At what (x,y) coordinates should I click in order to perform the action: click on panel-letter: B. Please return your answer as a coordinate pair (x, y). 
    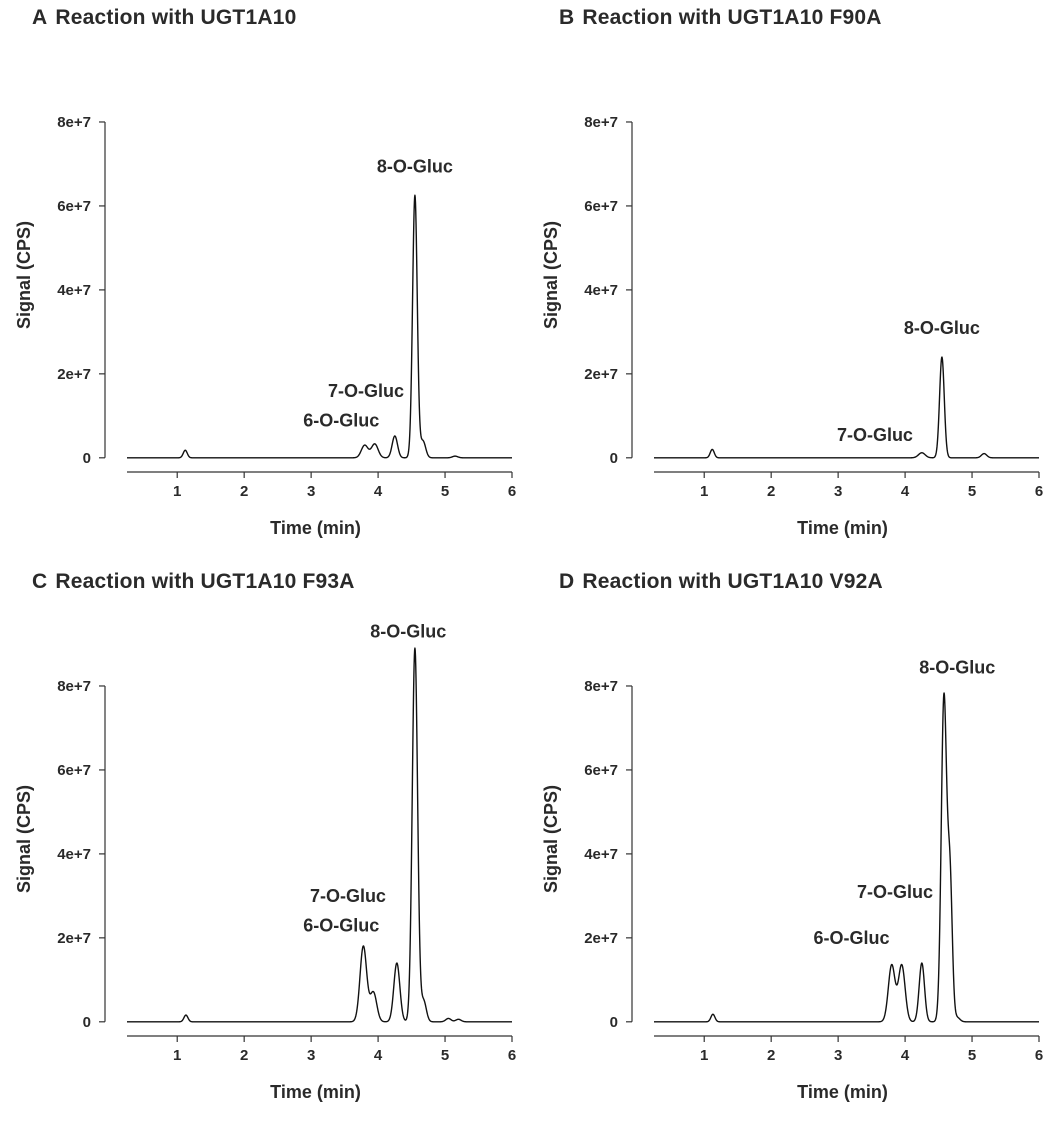
    Looking at the image, I should click on (567, 17).